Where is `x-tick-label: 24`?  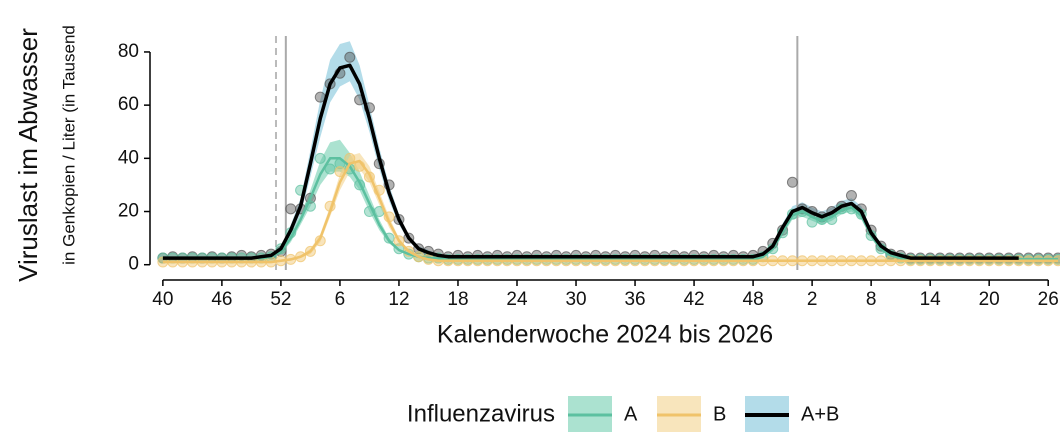 x-tick-label: 24 is located at coordinates (517, 299).